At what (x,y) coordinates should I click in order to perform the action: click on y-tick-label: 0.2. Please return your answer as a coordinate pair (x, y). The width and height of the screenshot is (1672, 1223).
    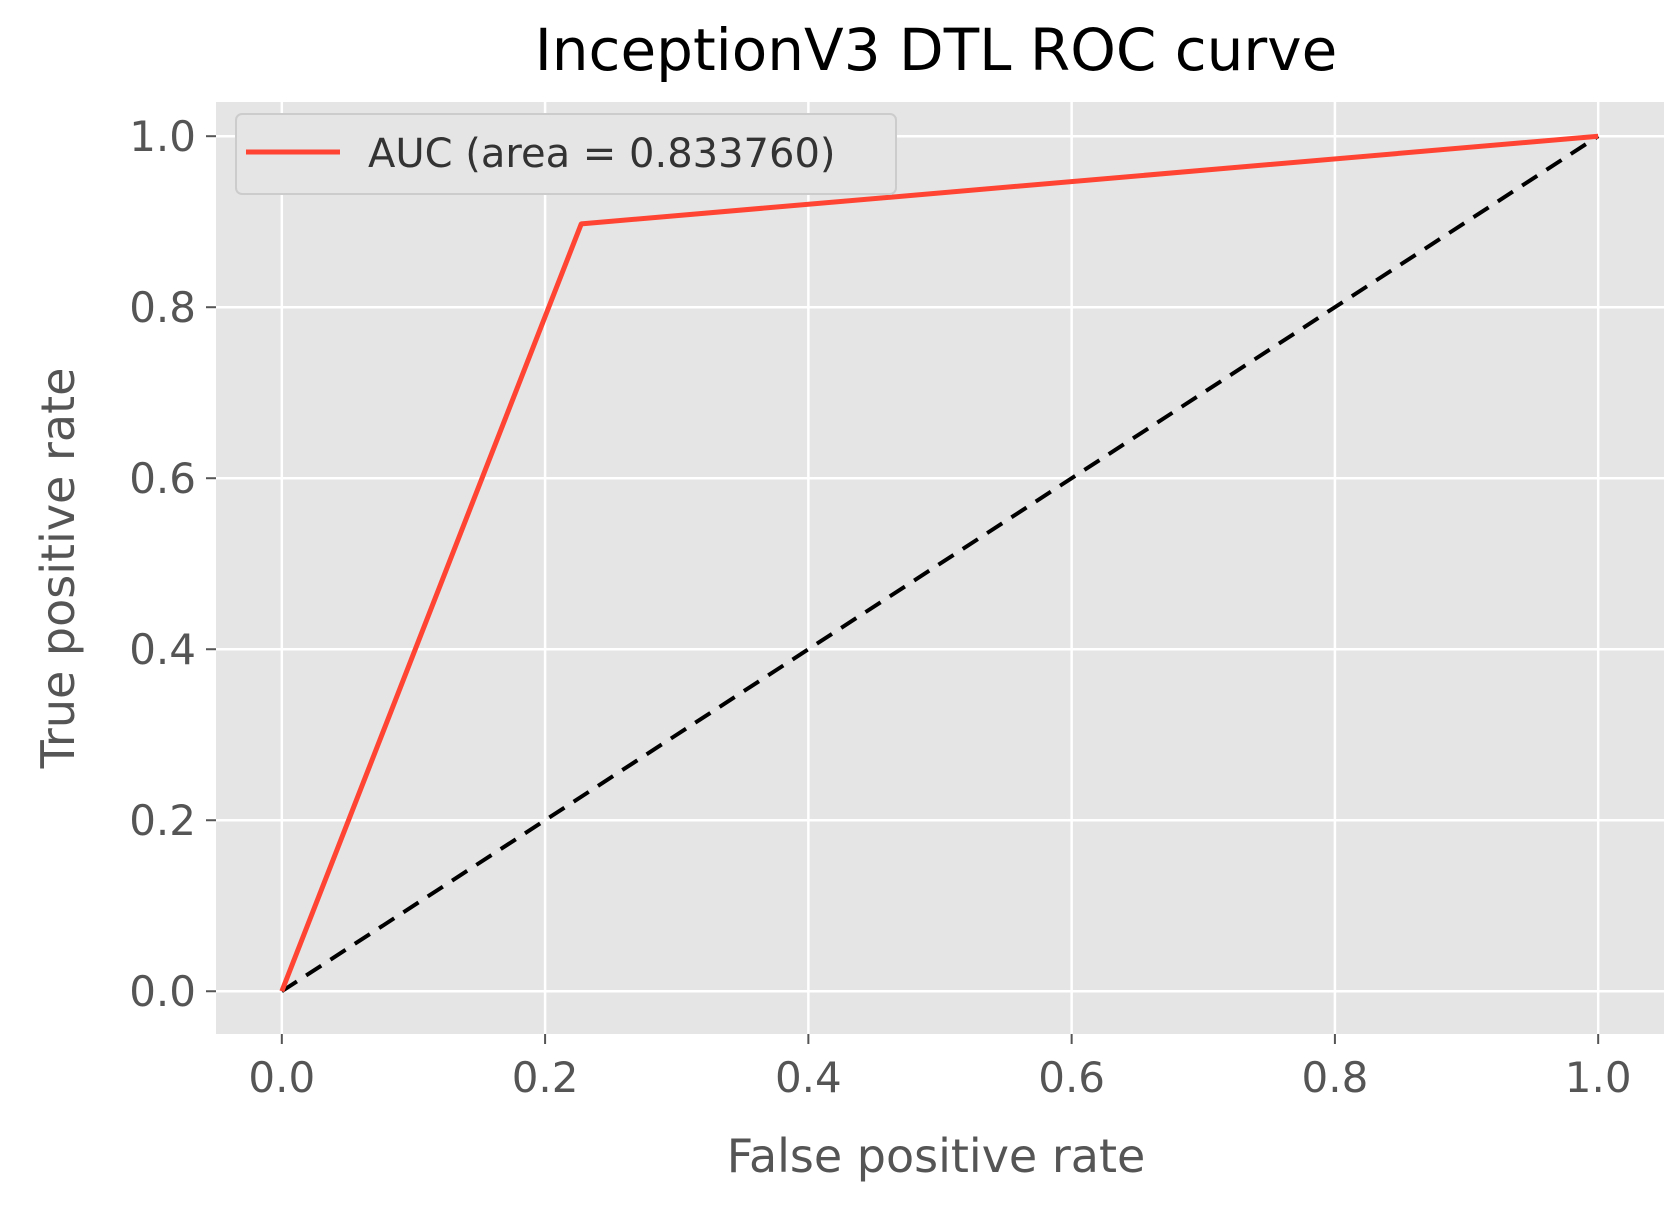
    Looking at the image, I should click on (162, 820).